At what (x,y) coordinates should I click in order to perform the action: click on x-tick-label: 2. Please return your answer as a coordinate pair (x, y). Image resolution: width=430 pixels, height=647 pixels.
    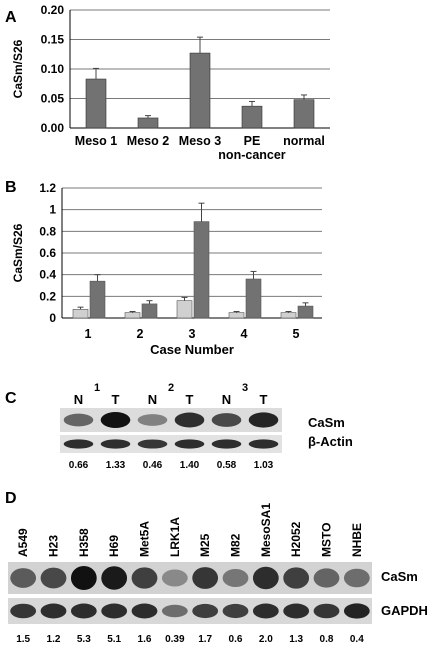
    Looking at the image, I should click on (140, 334).